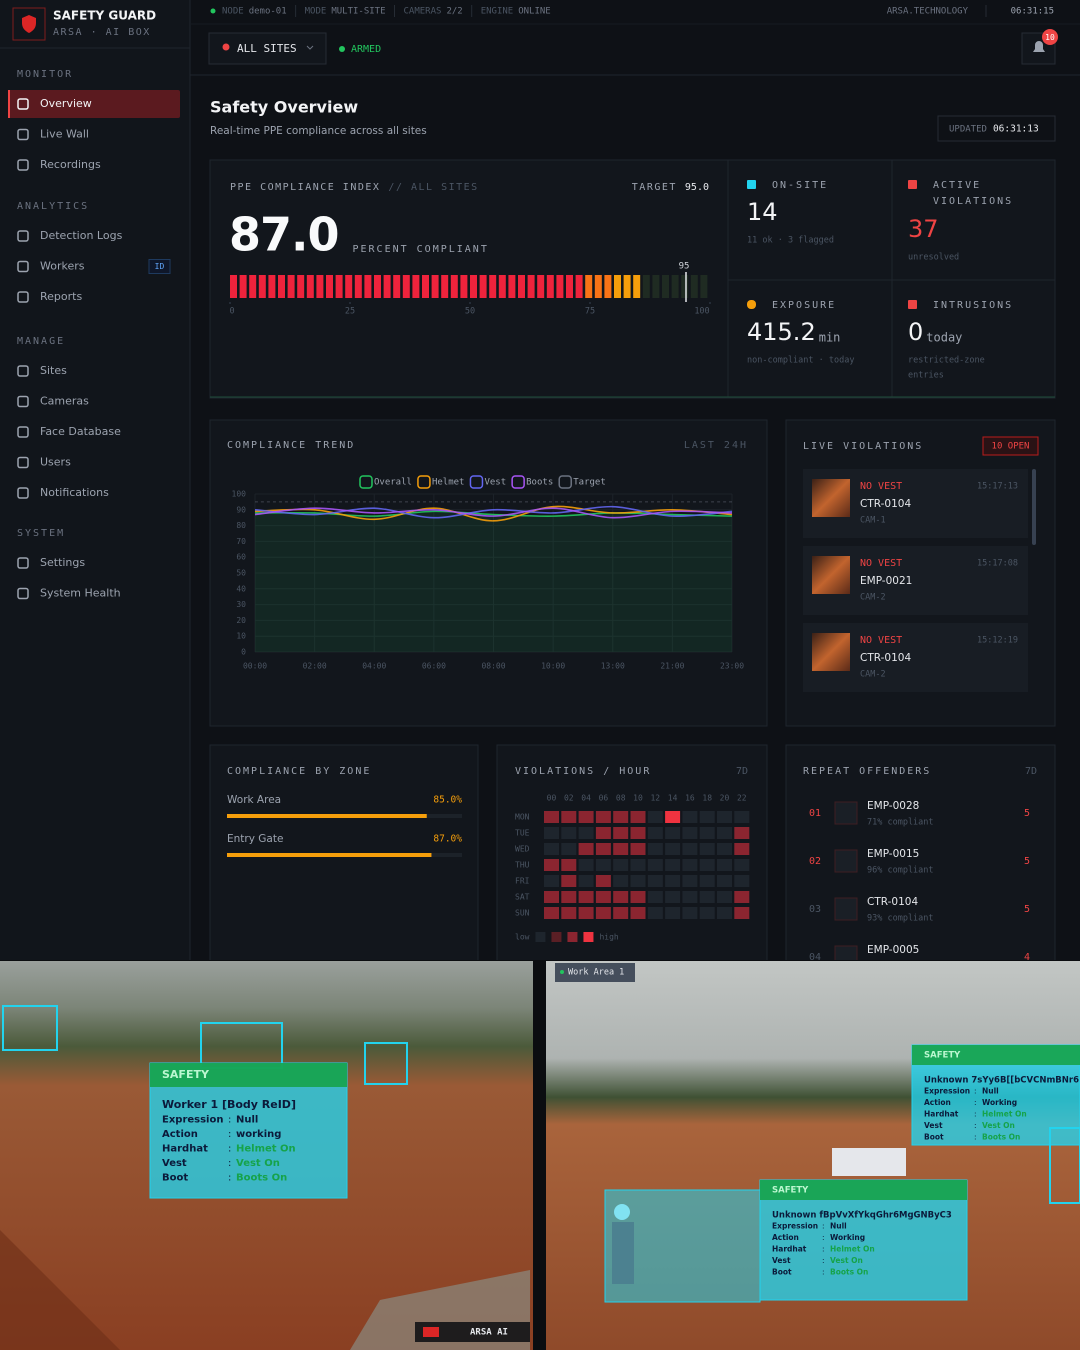 The height and width of the screenshot is (1350, 1080). Describe the element at coordinates (66, 103) in the screenshot. I see `nav-item: Overview` at that location.